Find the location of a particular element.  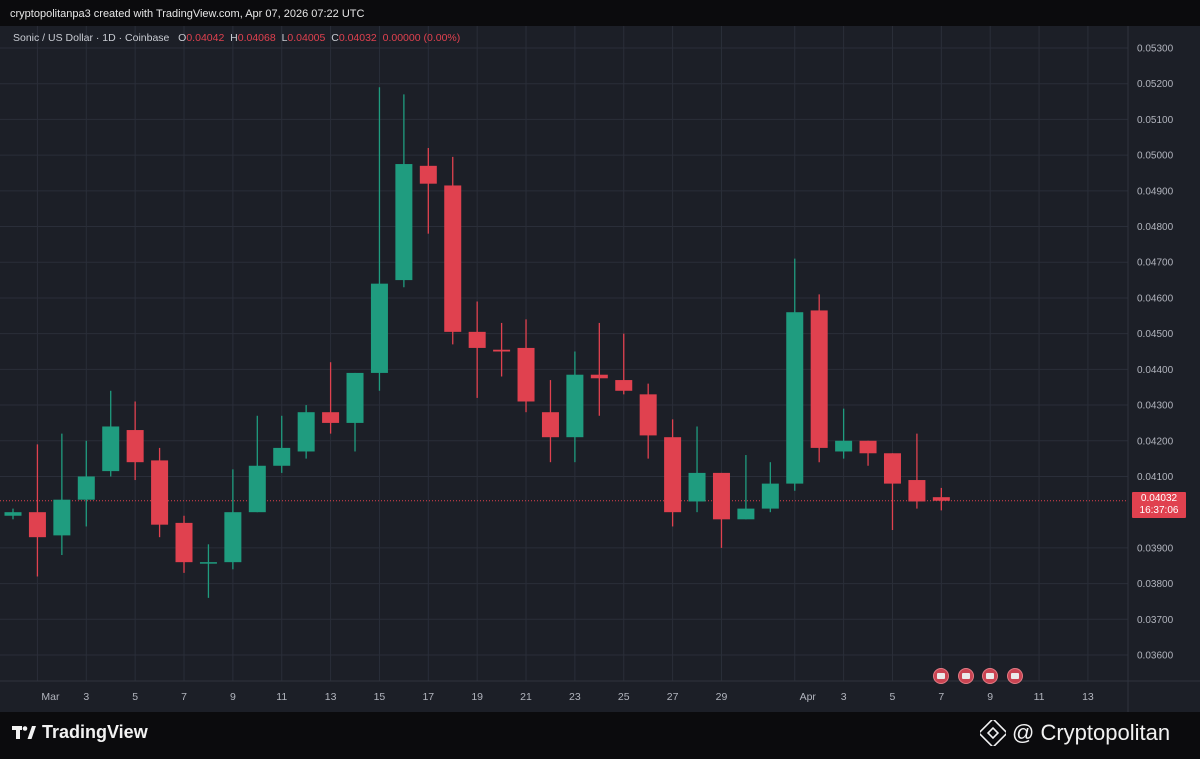

change-value: 0.00000 (0.00%) is located at coordinates (421, 38).